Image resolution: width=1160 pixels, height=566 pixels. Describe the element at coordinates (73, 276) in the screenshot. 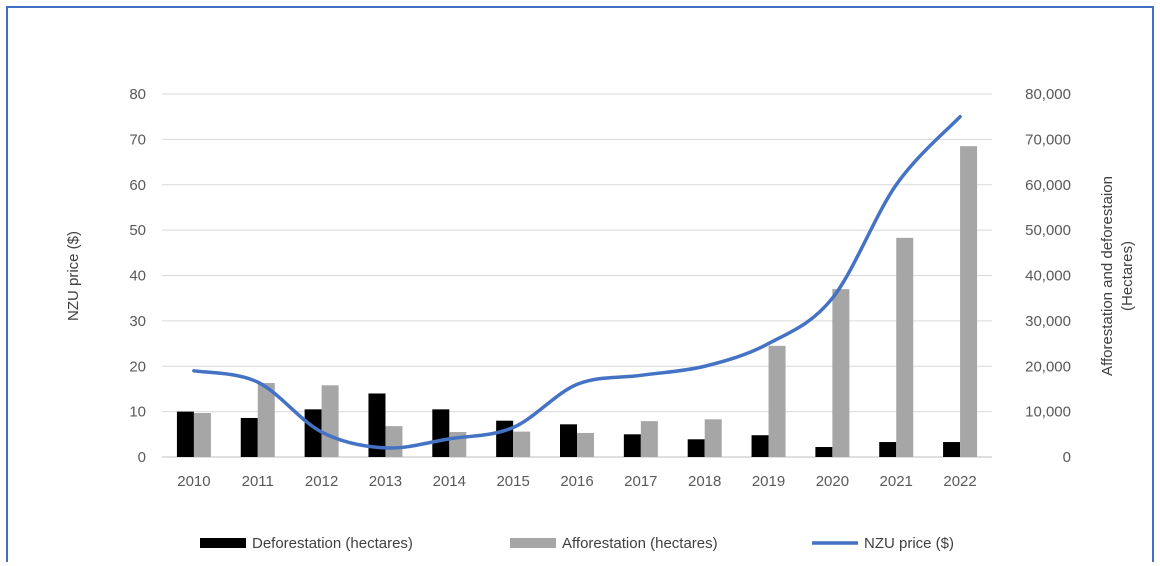

I see `left-axis-title: NZU price ($)` at that location.